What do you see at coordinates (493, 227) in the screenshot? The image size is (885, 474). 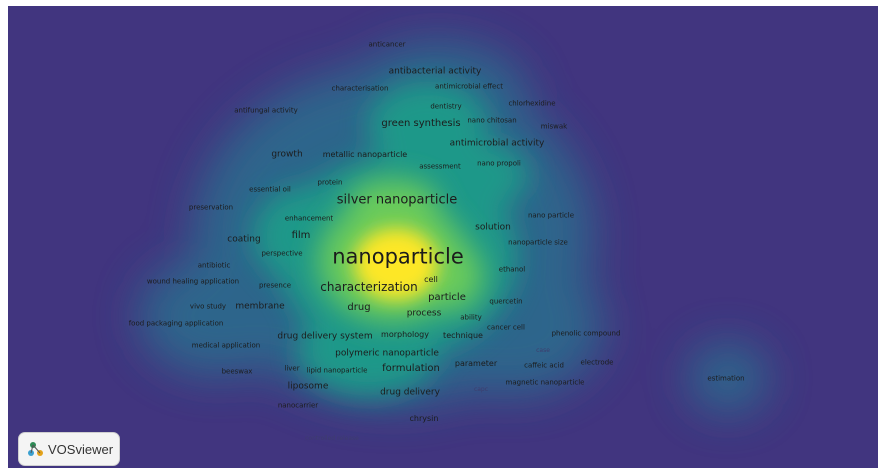 I see `term-solution: solution` at bounding box center [493, 227].